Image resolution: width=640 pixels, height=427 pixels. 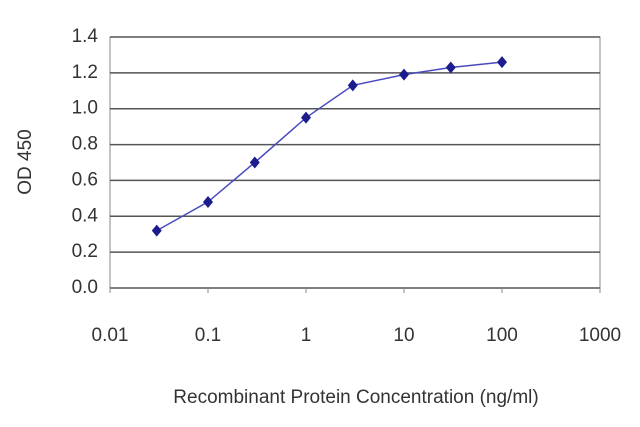 What do you see at coordinates (85, 251) in the screenshot?
I see `y-tick-label: 0.2` at bounding box center [85, 251].